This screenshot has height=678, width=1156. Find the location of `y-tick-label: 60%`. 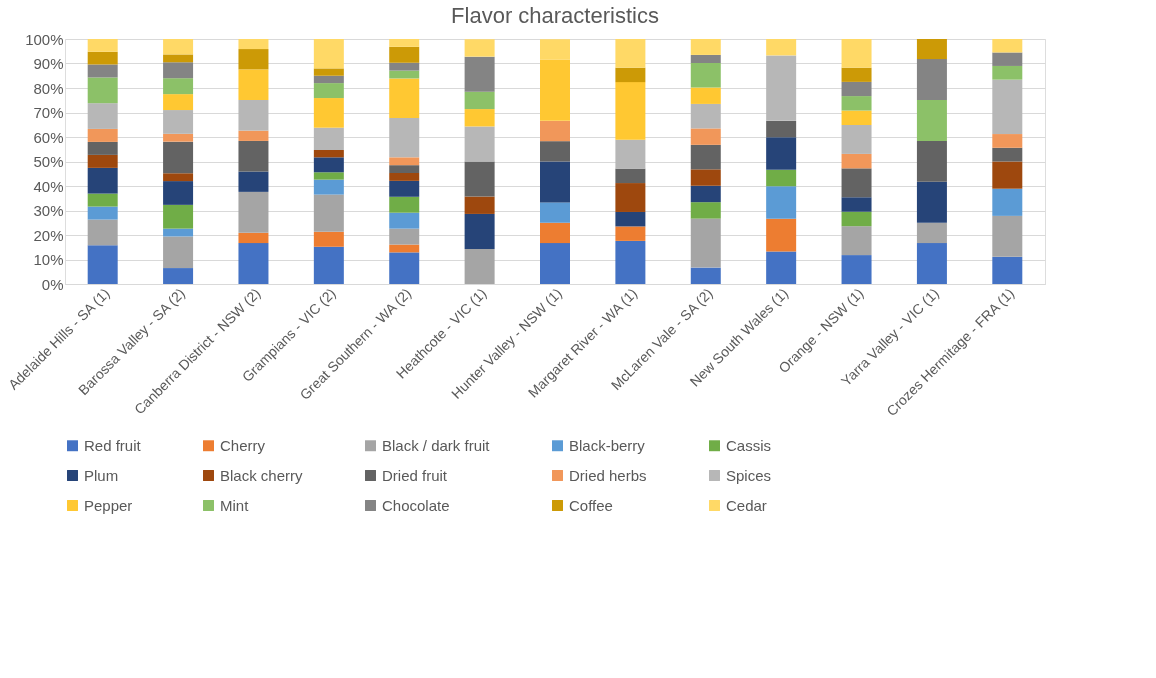

y-tick-label: 60% is located at coordinates (48, 137).